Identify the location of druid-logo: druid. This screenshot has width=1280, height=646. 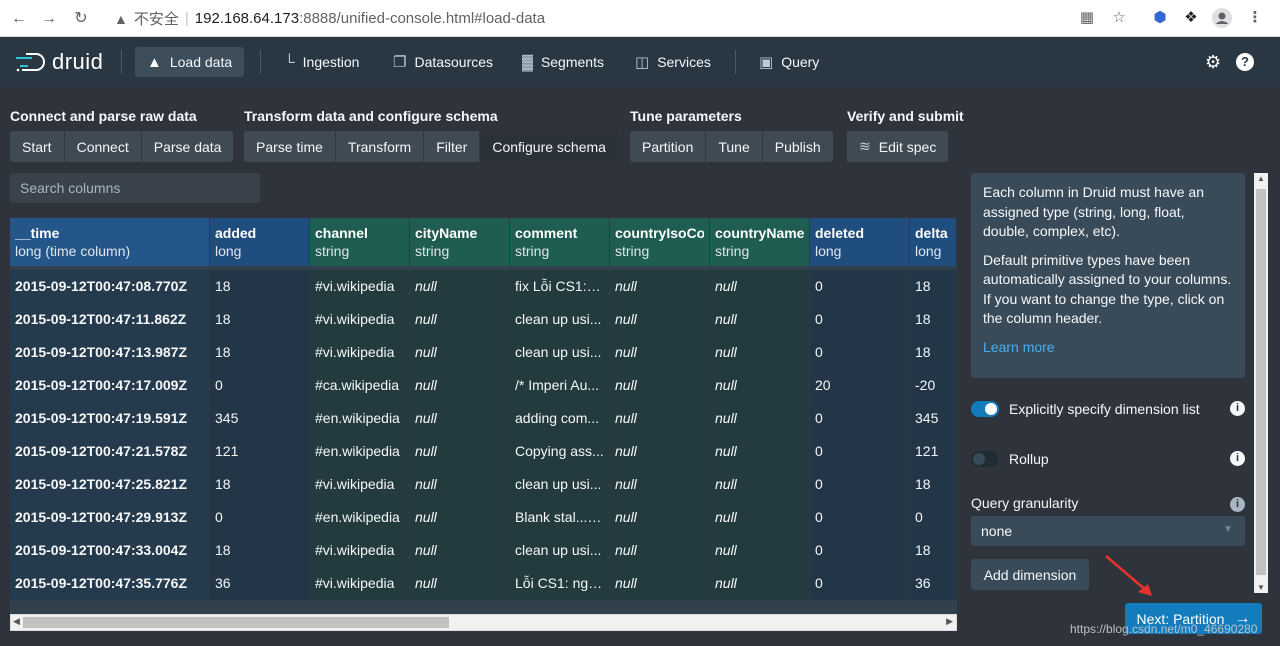
(58, 62).